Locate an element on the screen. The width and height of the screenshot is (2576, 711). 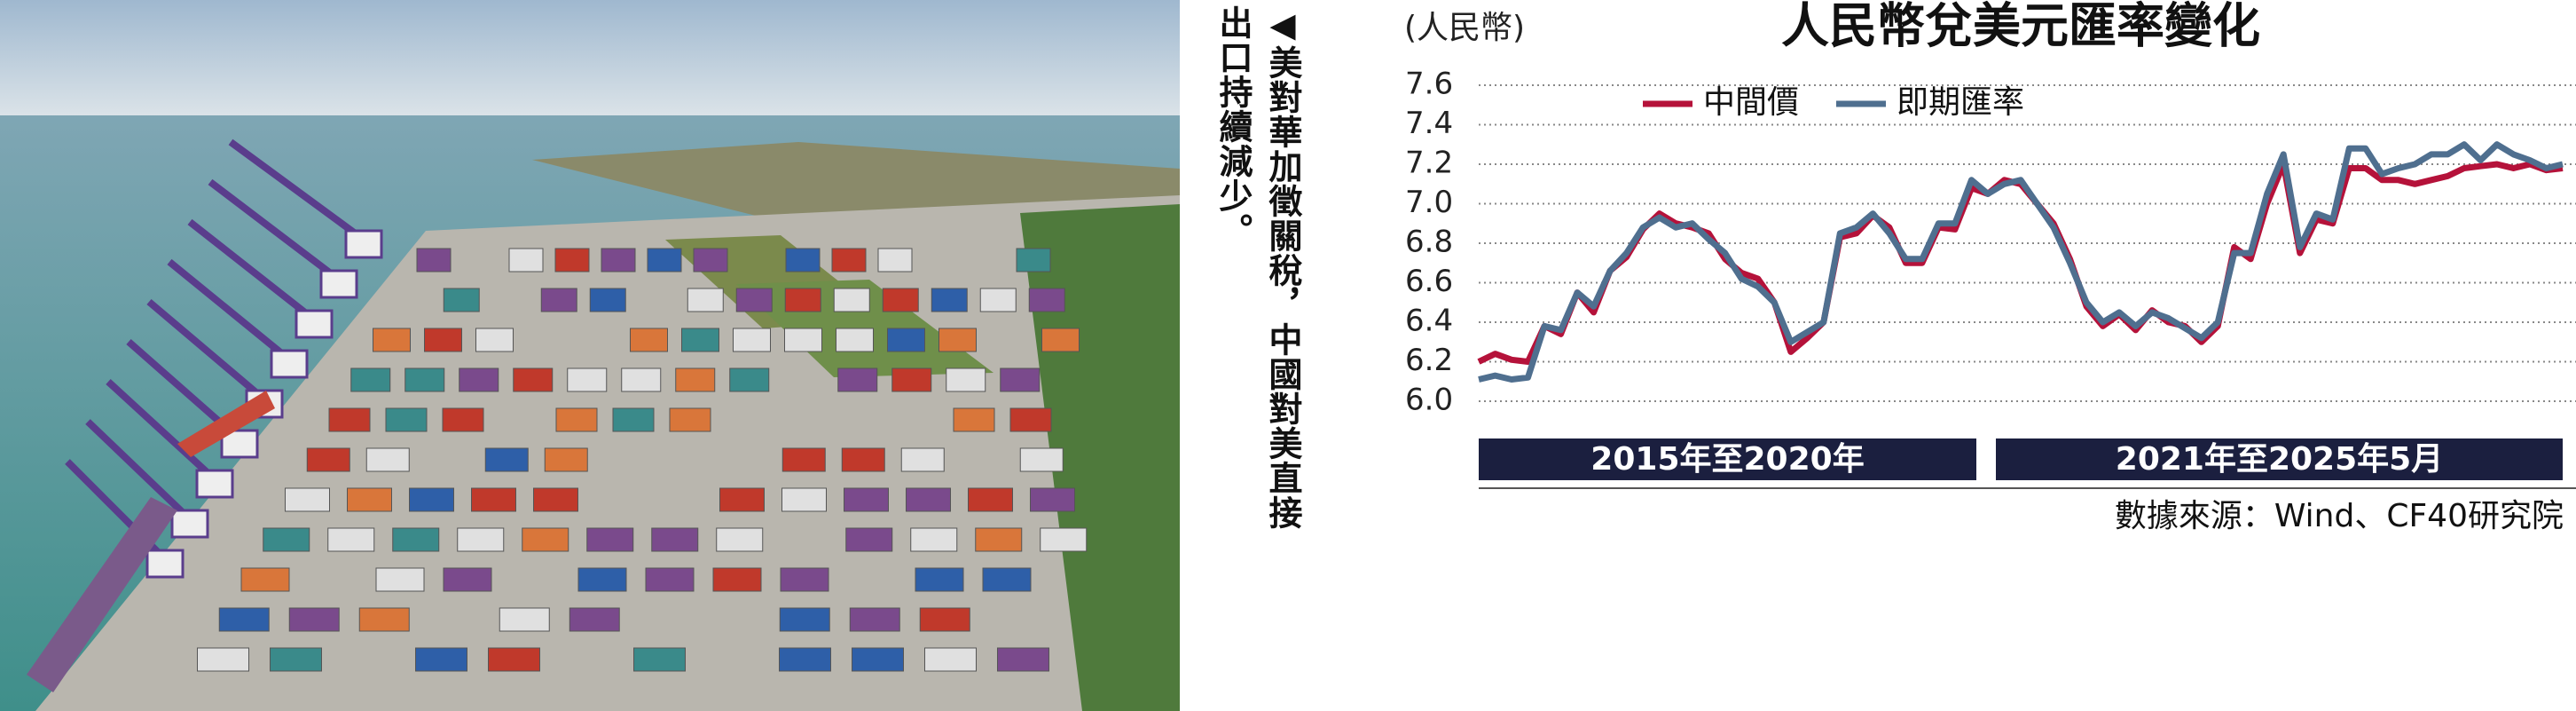
period-label: 2015年至2020年 is located at coordinates (1727, 459).